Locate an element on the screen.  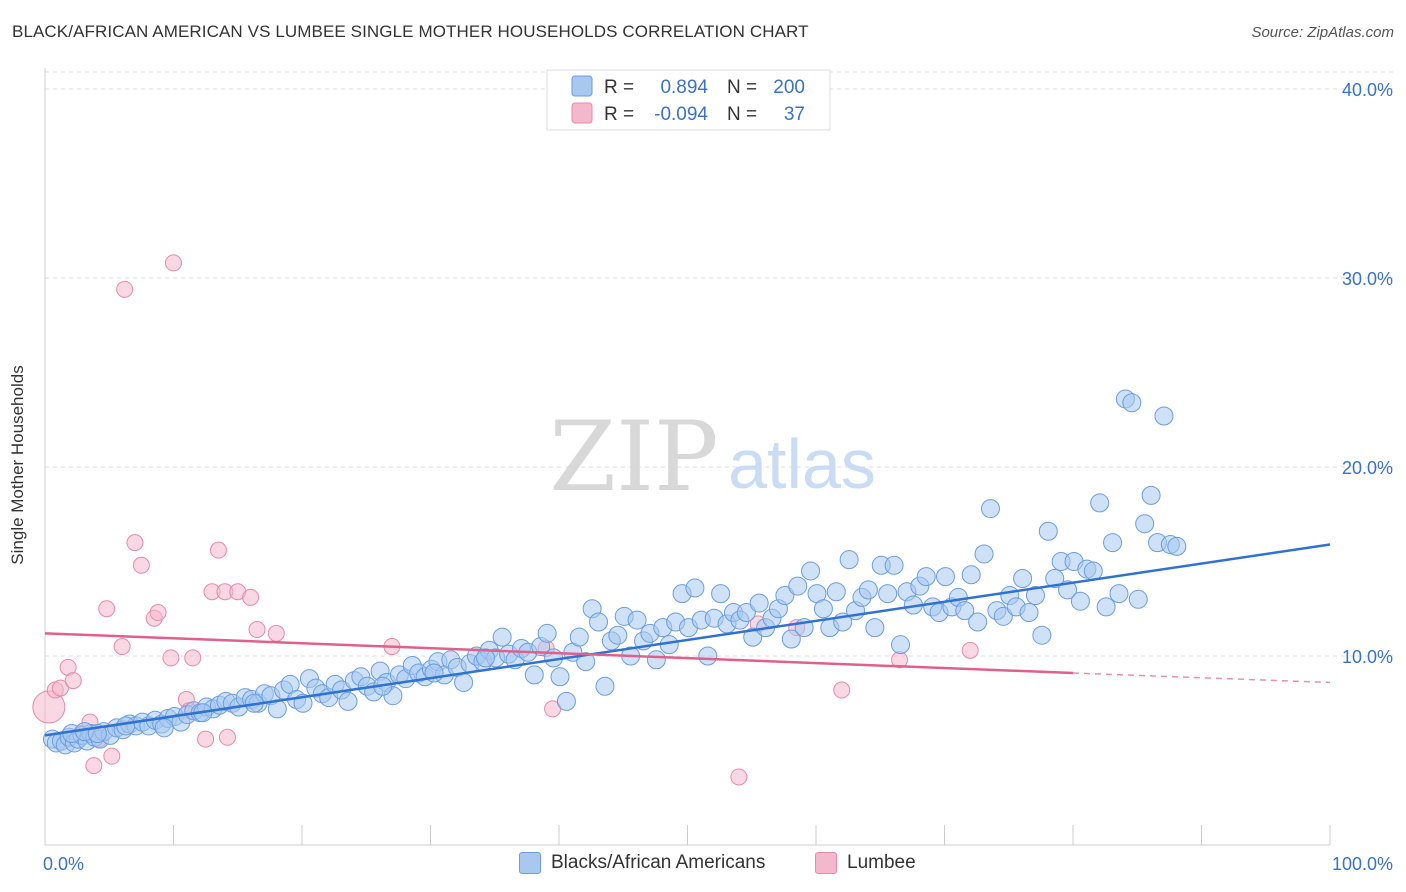
legend-top-swatch-blue is located at coordinates (582, 86).